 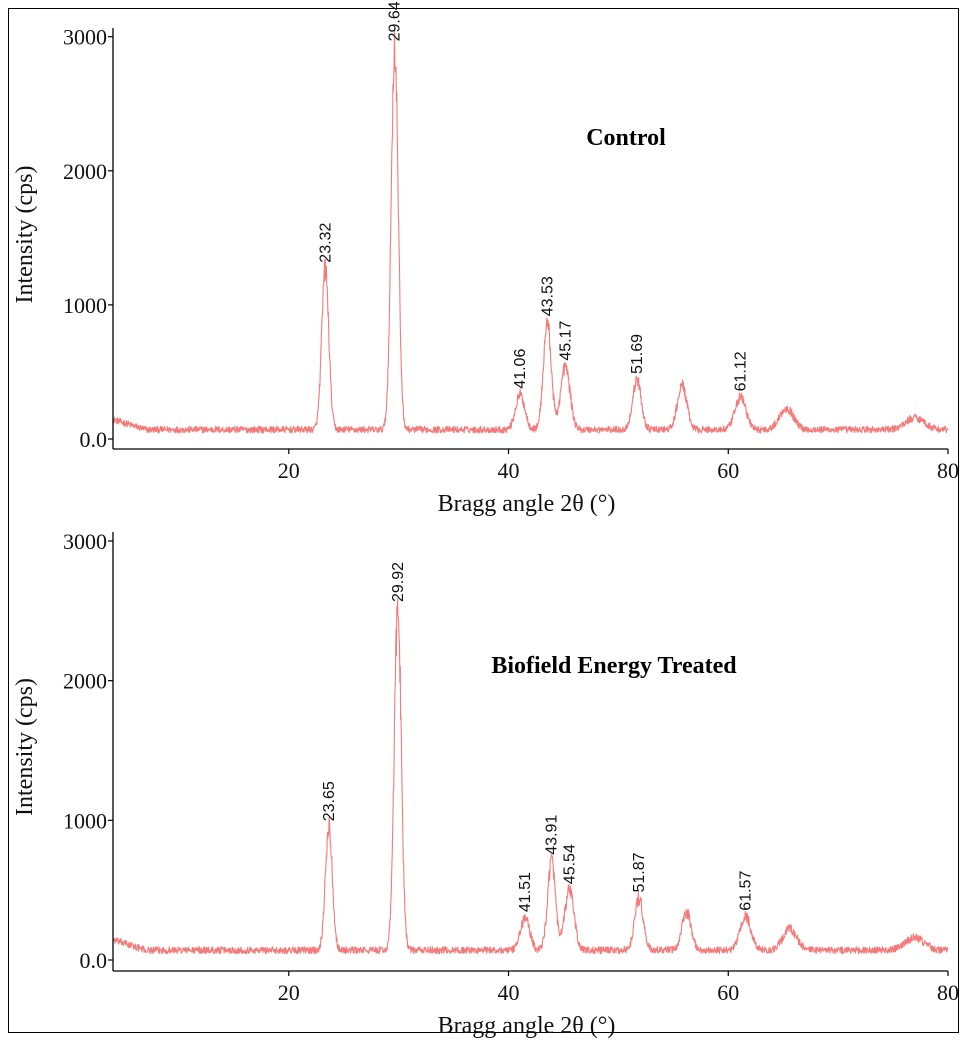 What do you see at coordinates (329, 801) in the screenshot?
I see `peak-label: 23.65` at bounding box center [329, 801].